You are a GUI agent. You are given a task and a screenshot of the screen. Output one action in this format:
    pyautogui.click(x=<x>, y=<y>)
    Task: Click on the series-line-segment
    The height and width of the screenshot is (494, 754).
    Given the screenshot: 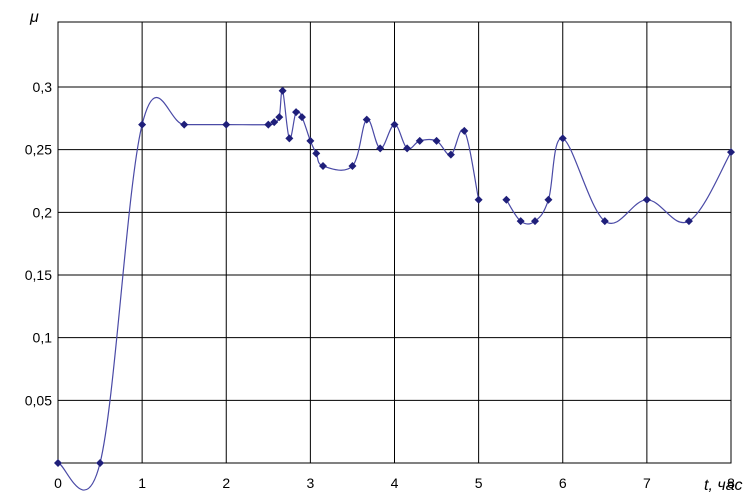 What is the action you would take?
    pyautogui.click(x=618, y=181)
    